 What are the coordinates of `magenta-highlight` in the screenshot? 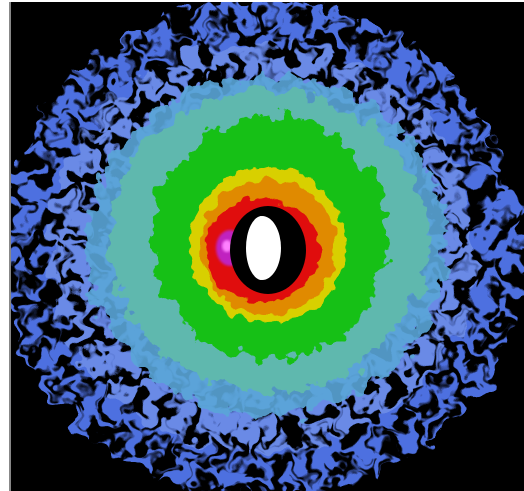 It's located at (227, 246).